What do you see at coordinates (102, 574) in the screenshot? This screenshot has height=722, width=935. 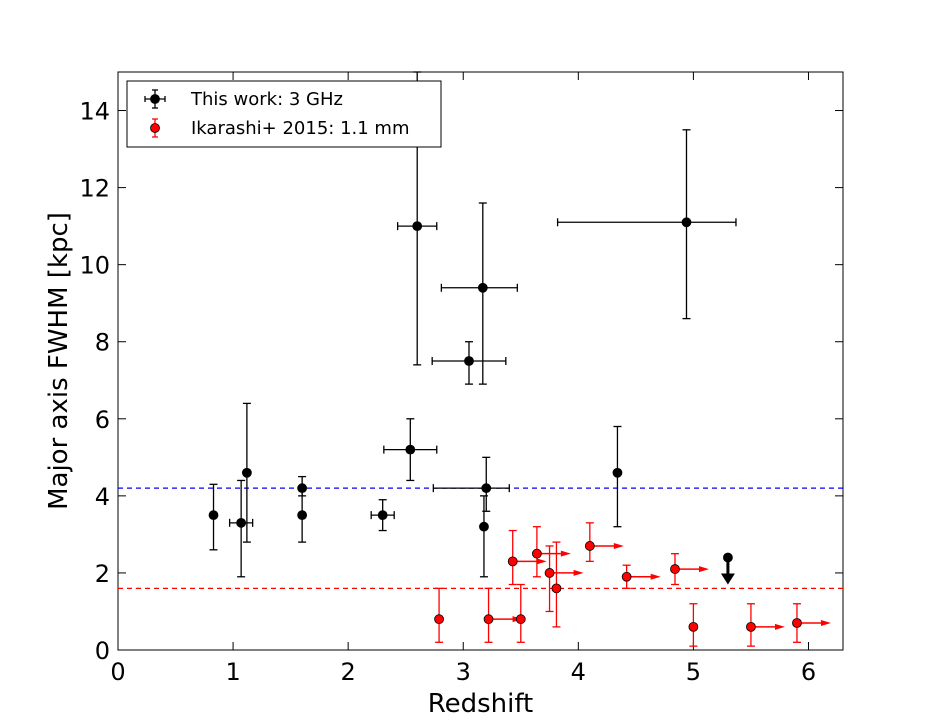 I see `y-tick-label: 2` at bounding box center [102, 574].